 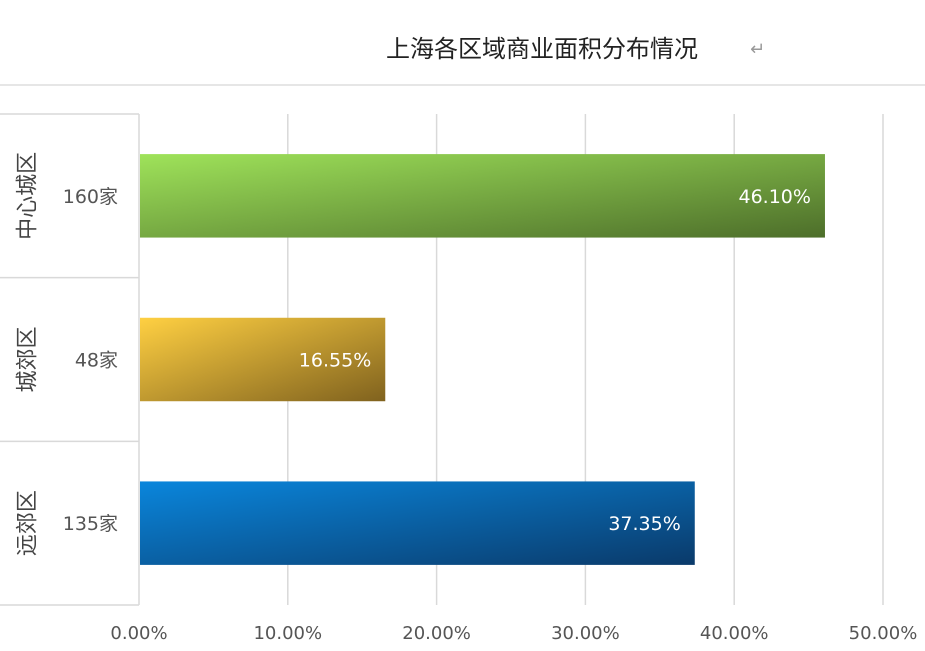 What do you see at coordinates (734, 633) in the screenshot?
I see `x-tick-label: 40.00%` at bounding box center [734, 633].